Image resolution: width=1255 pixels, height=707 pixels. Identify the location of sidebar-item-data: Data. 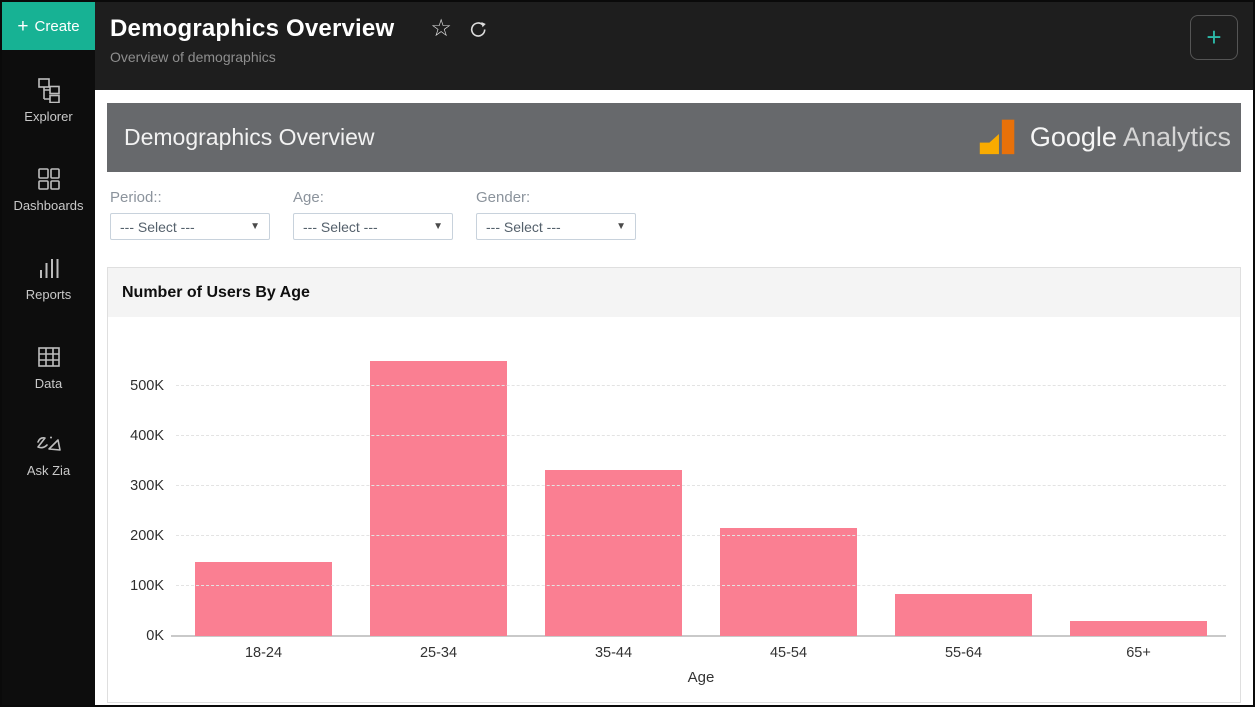
(48, 367).